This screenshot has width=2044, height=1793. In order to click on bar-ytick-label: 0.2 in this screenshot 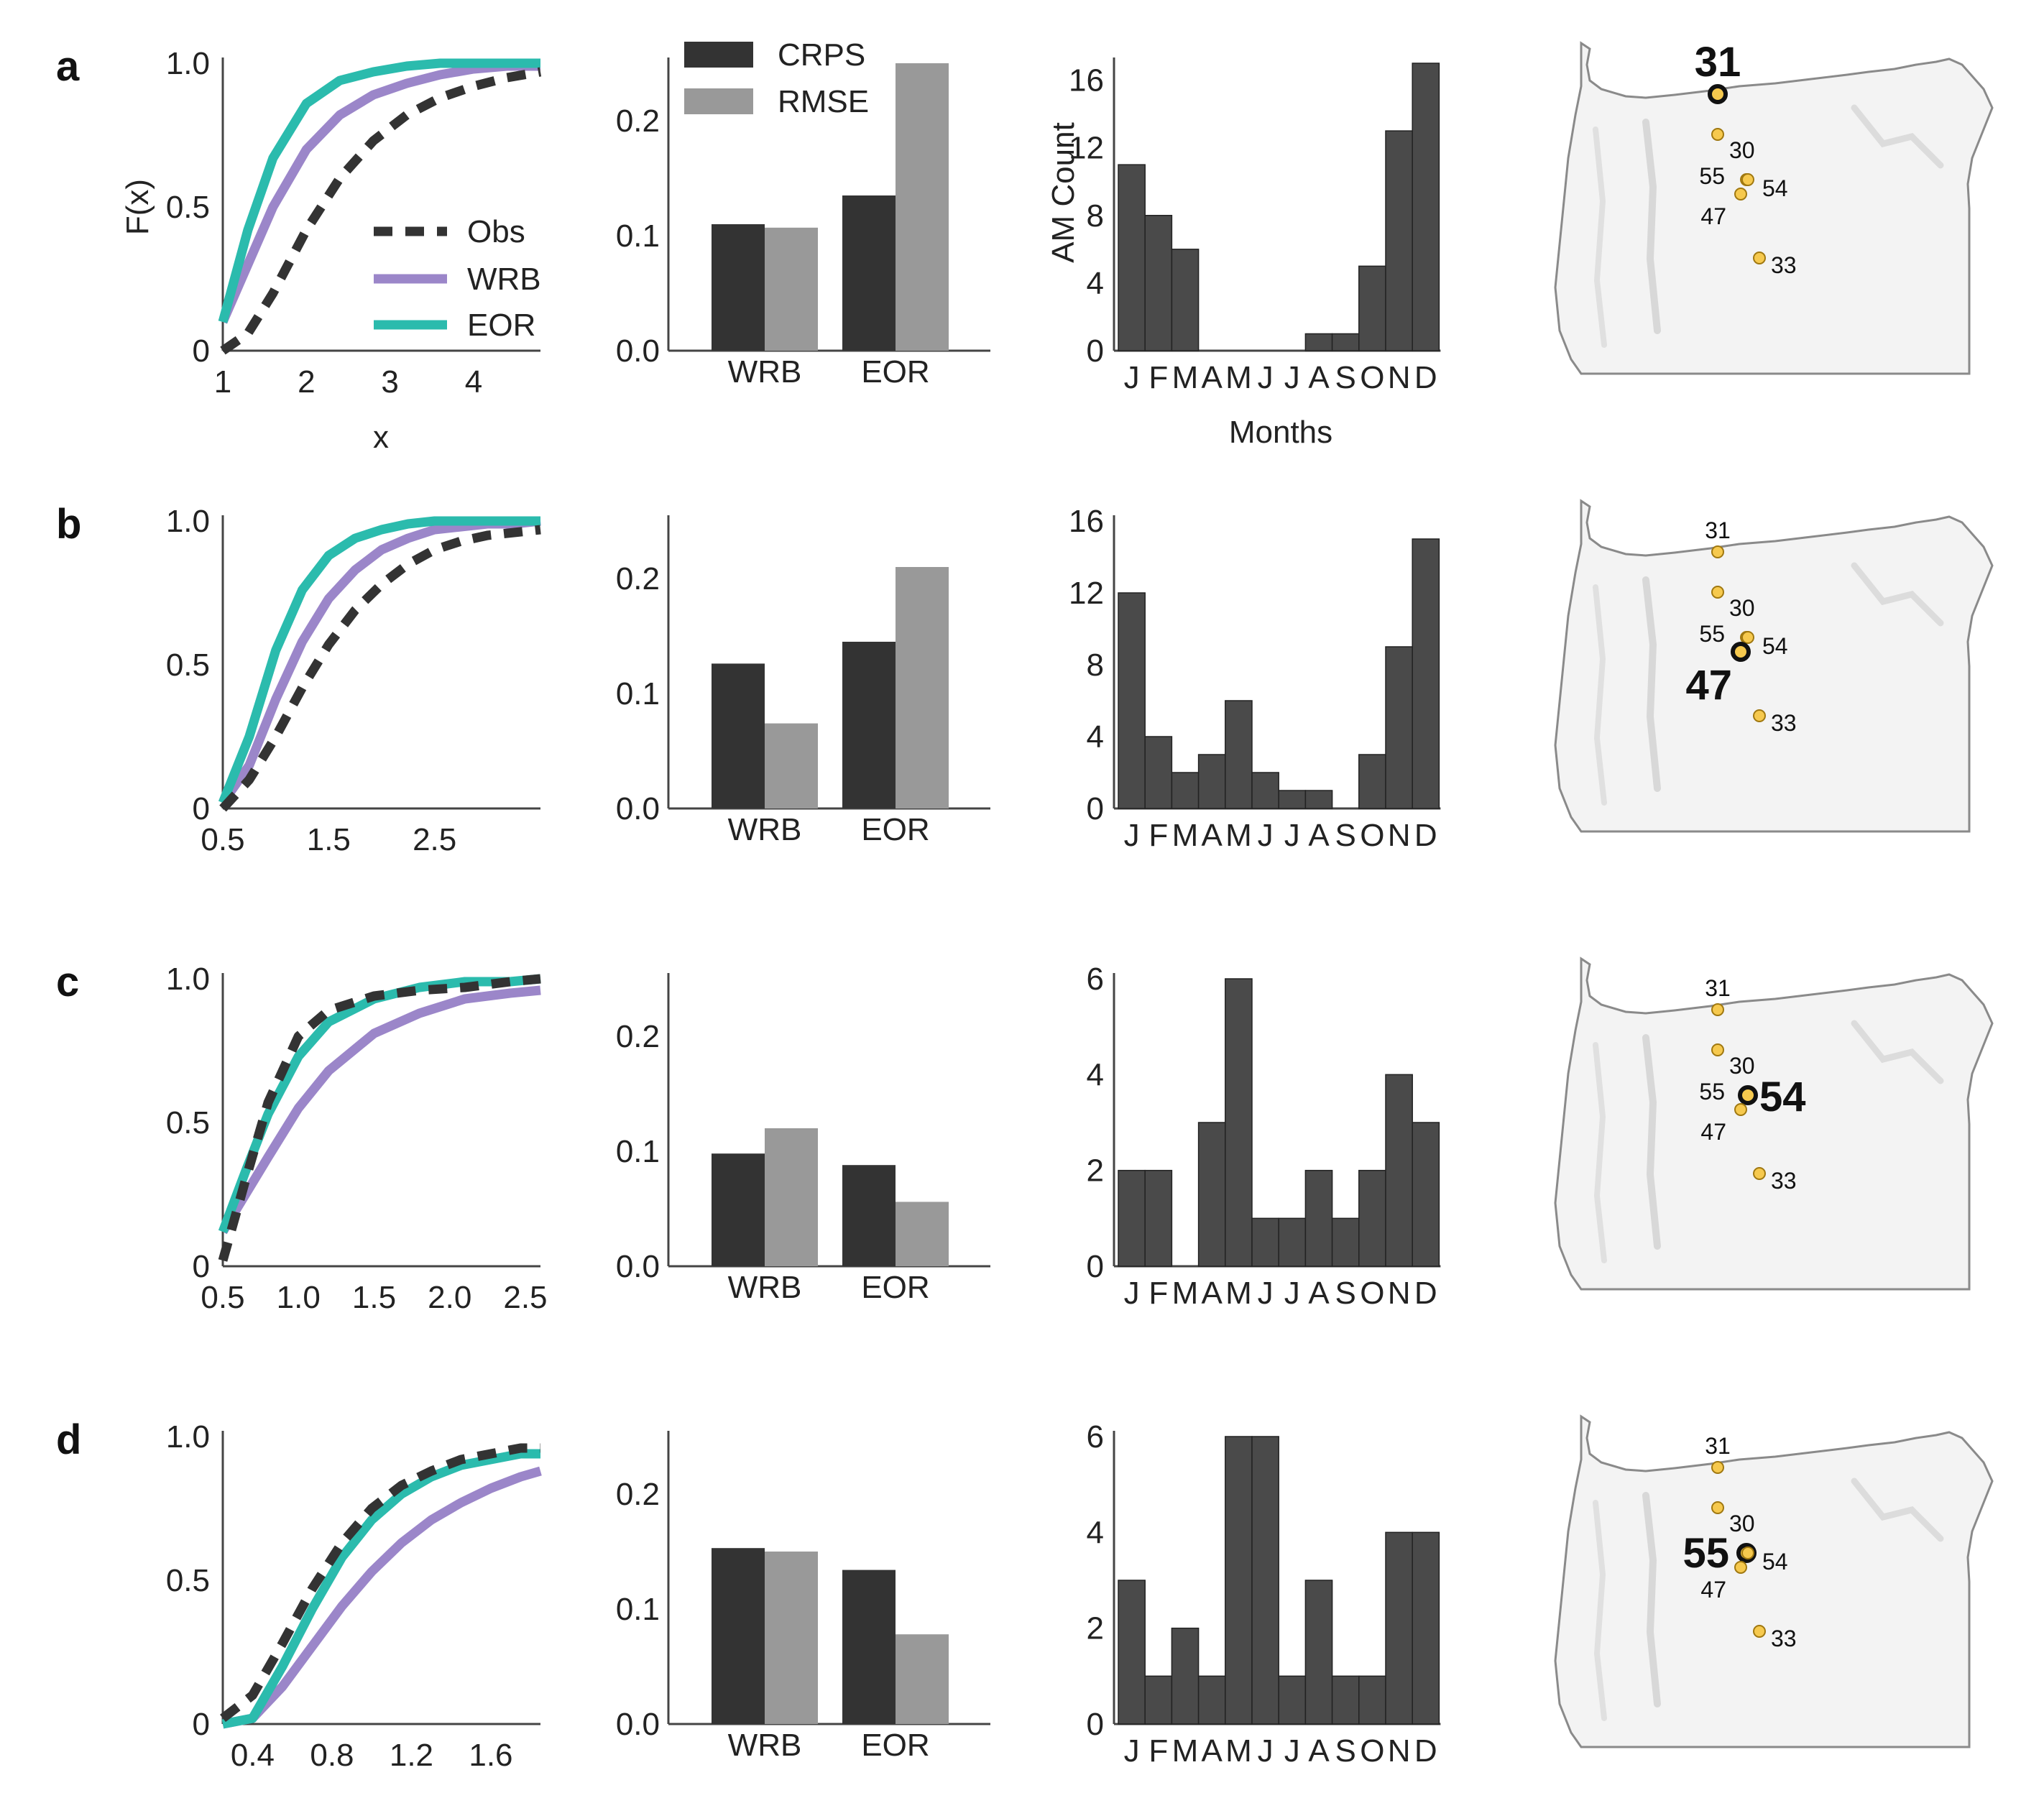, I will do `click(638, 1494)`.